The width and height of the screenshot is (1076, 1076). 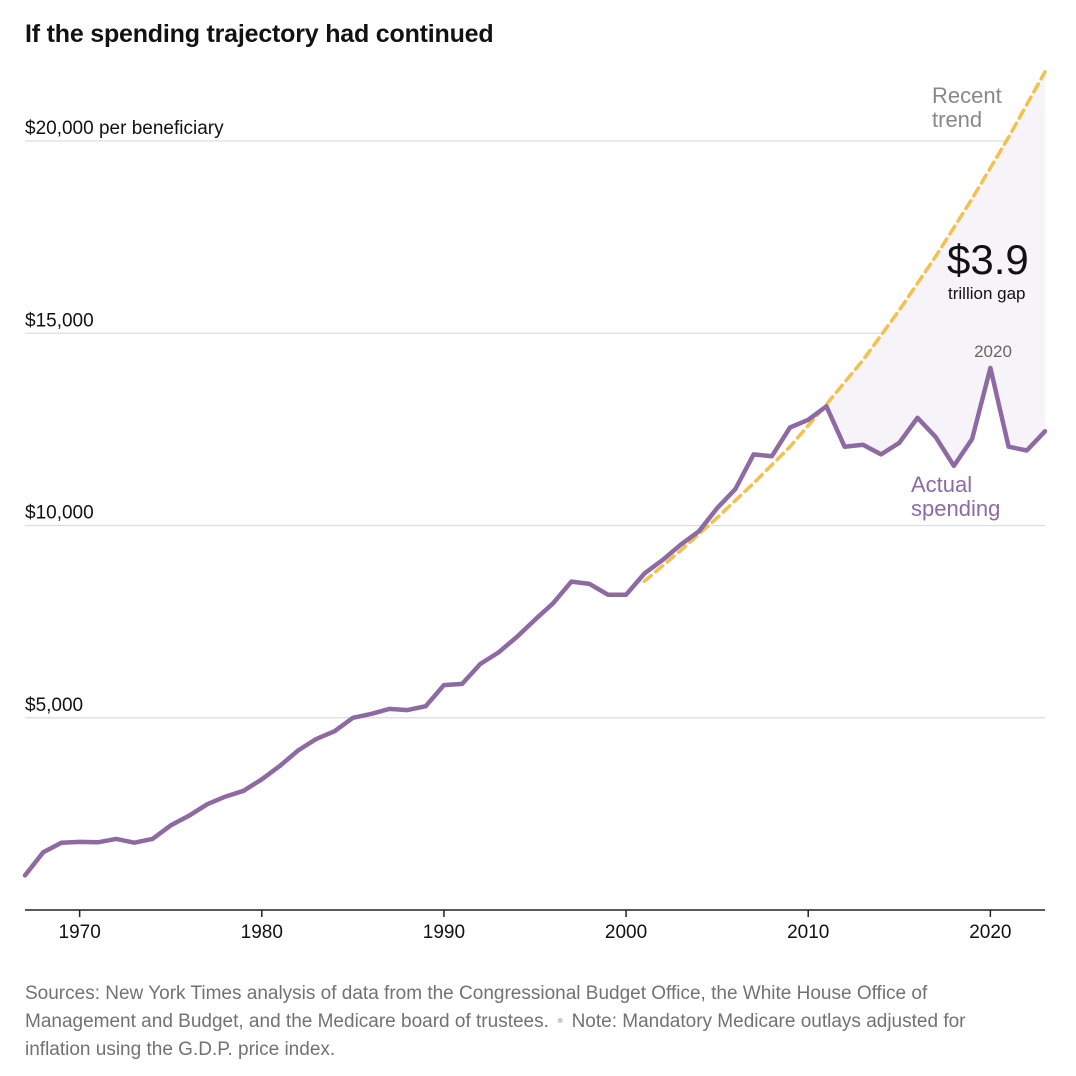 I want to click on x-tick-label-1980: 1980, so click(x=262, y=932).